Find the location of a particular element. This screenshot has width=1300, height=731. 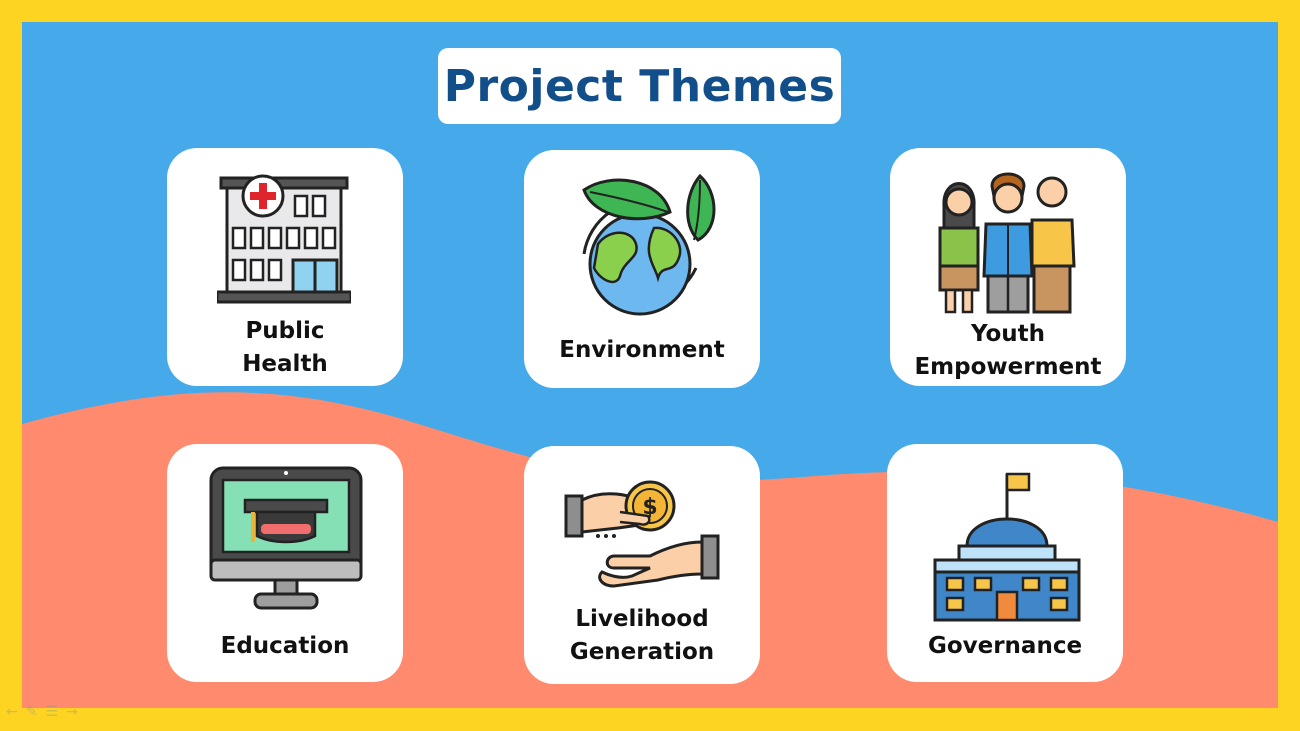

hand-coin-icon: $ is located at coordinates (642, 534).